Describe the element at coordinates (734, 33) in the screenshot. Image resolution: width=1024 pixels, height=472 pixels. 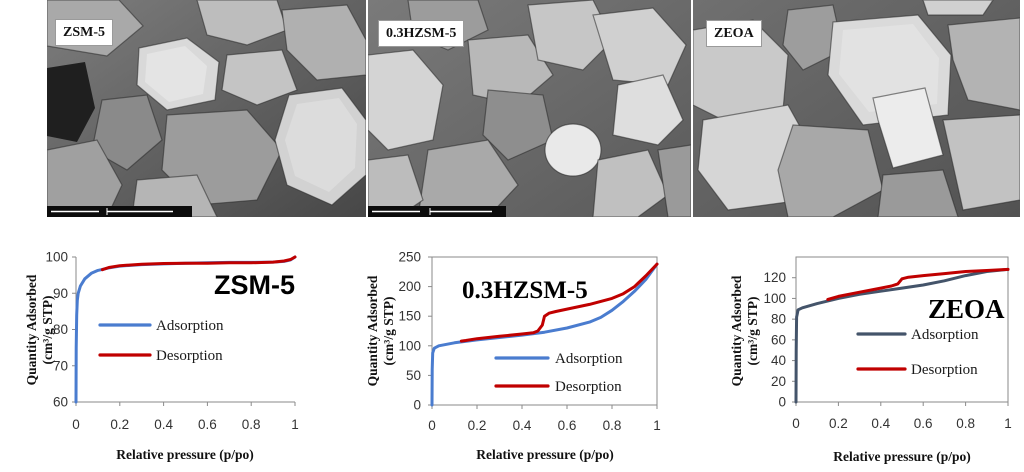
I see `sem-label: ZEOA` at that location.